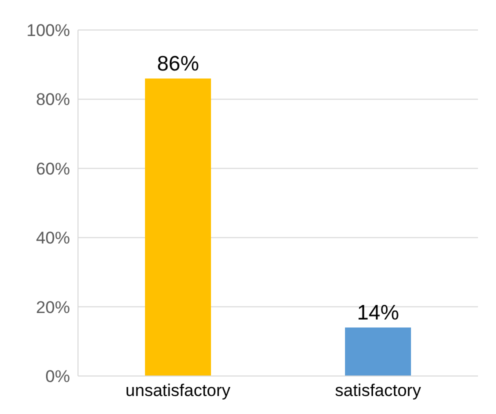 This screenshot has width=496, height=414. What do you see at coordinates (378, 313) in the screenshot?
I see `data-label: 14%` at bounding box center [378, 313].